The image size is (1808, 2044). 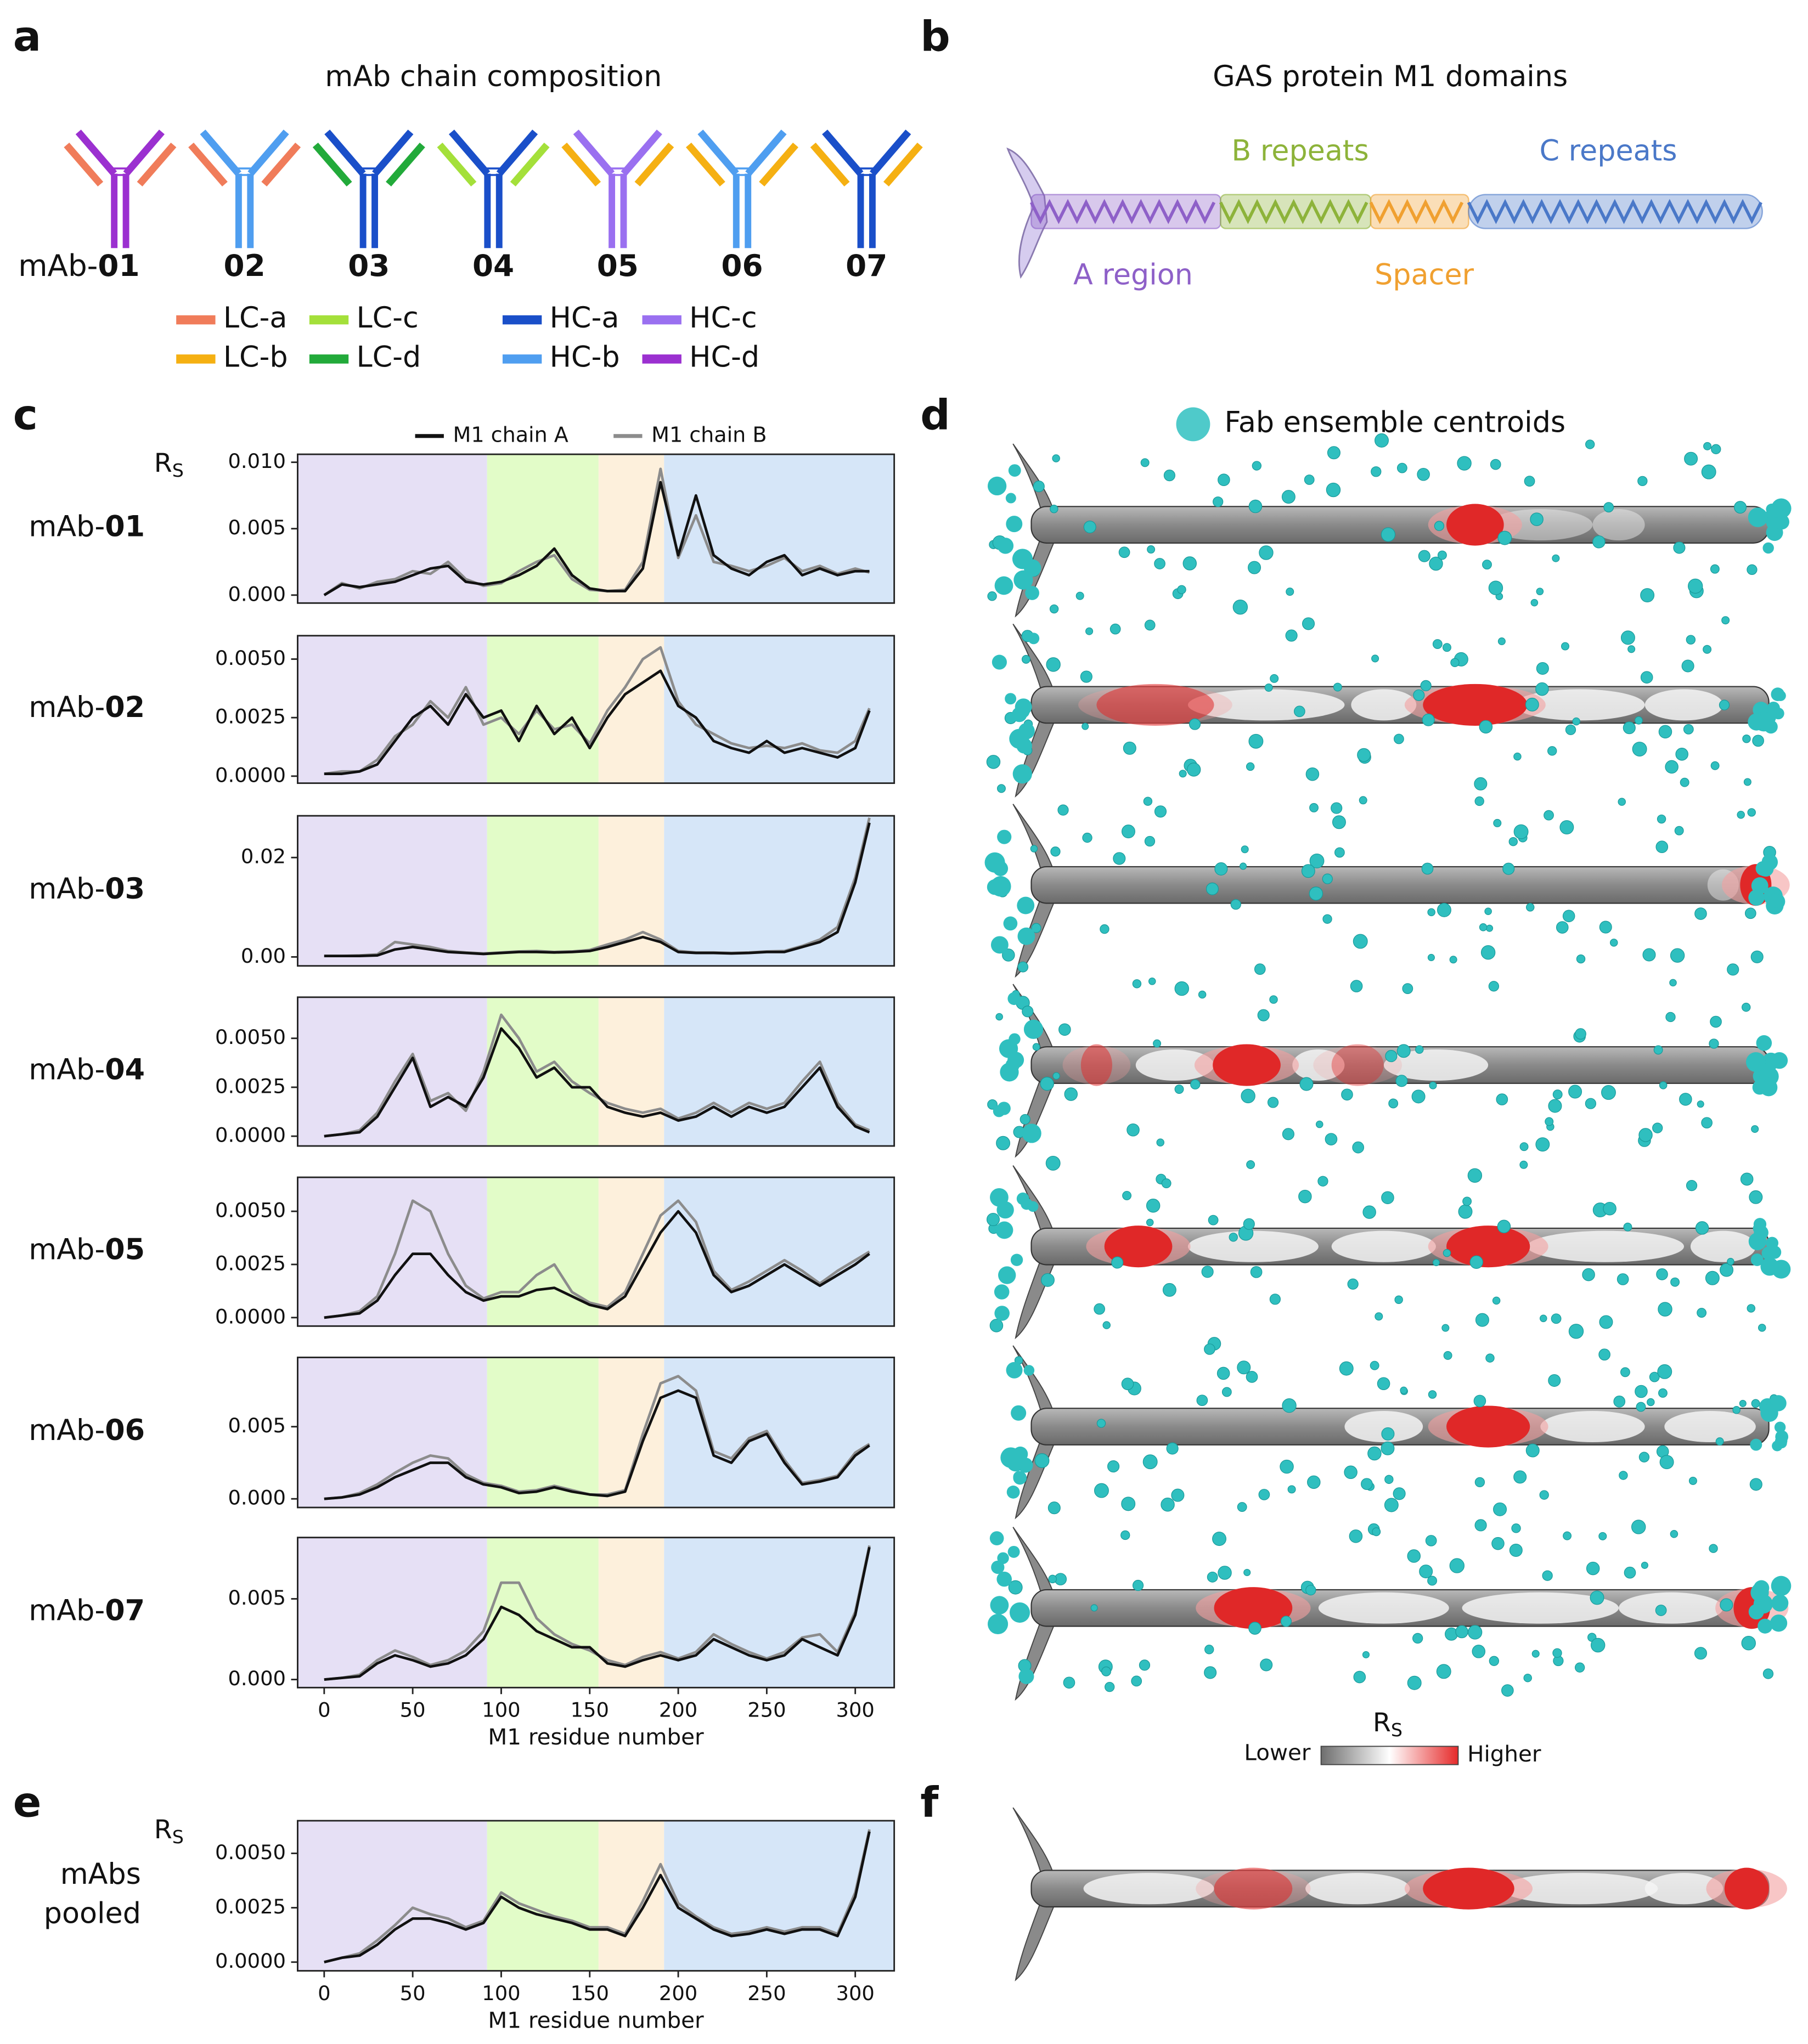 I want to click on antibody-label: 07, so click(x=866, y=265).